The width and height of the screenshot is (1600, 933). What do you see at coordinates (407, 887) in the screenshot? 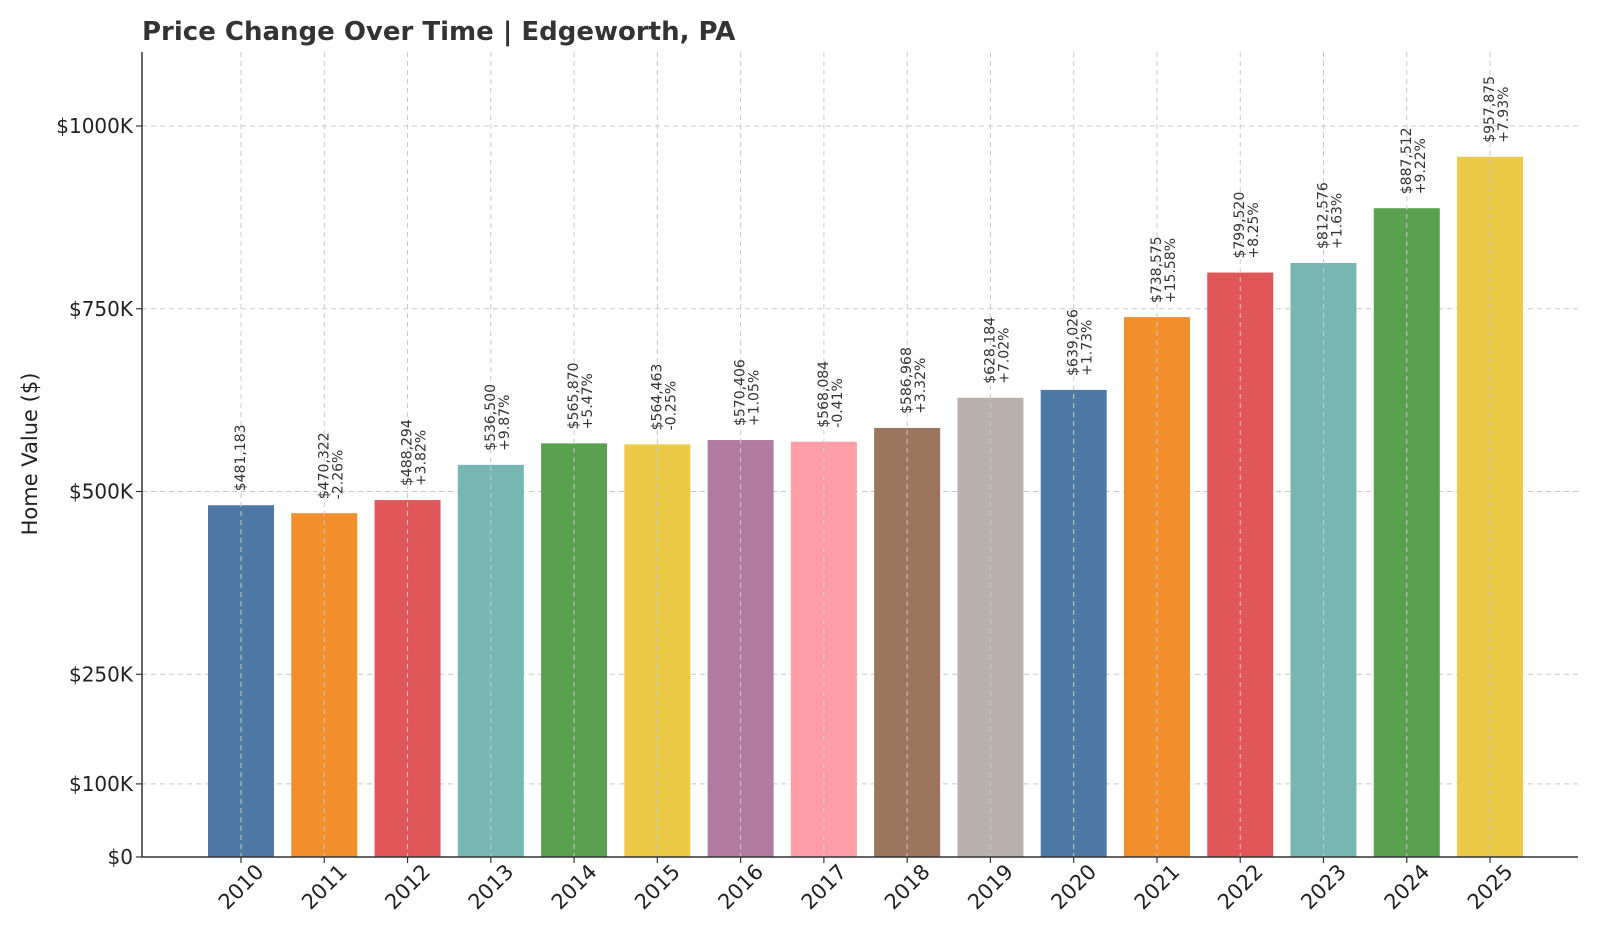
I see `x-tick-label: 2012` at bounding box center [407, 887].